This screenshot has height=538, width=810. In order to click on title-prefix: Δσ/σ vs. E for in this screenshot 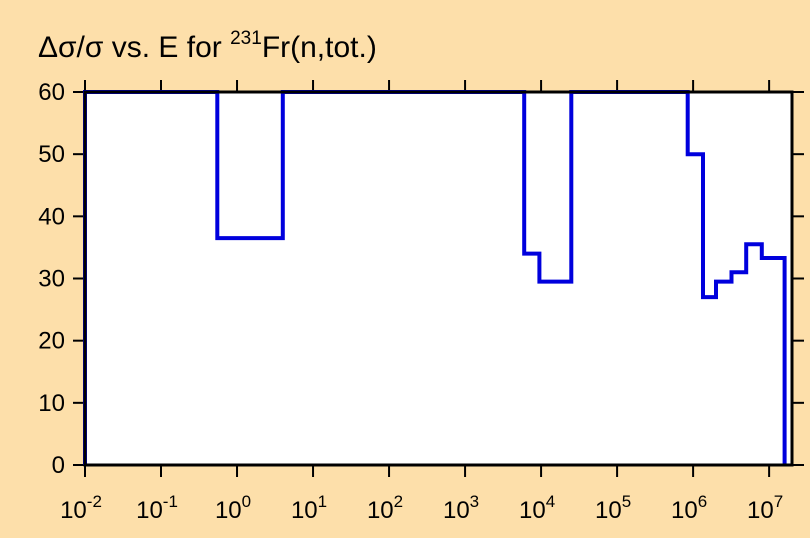, I will do `click(134, 47)`.